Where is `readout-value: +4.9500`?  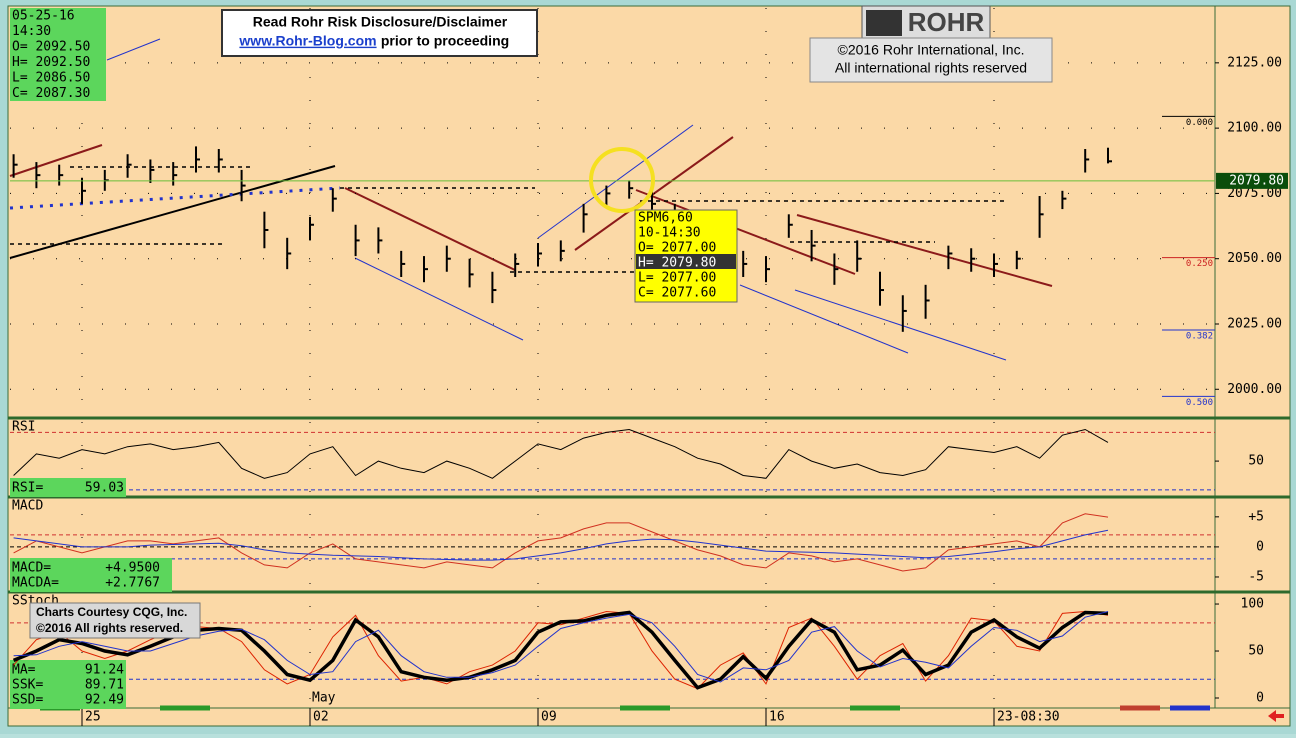 readout-value: +4.9500 is located at coordinates (132, 568).